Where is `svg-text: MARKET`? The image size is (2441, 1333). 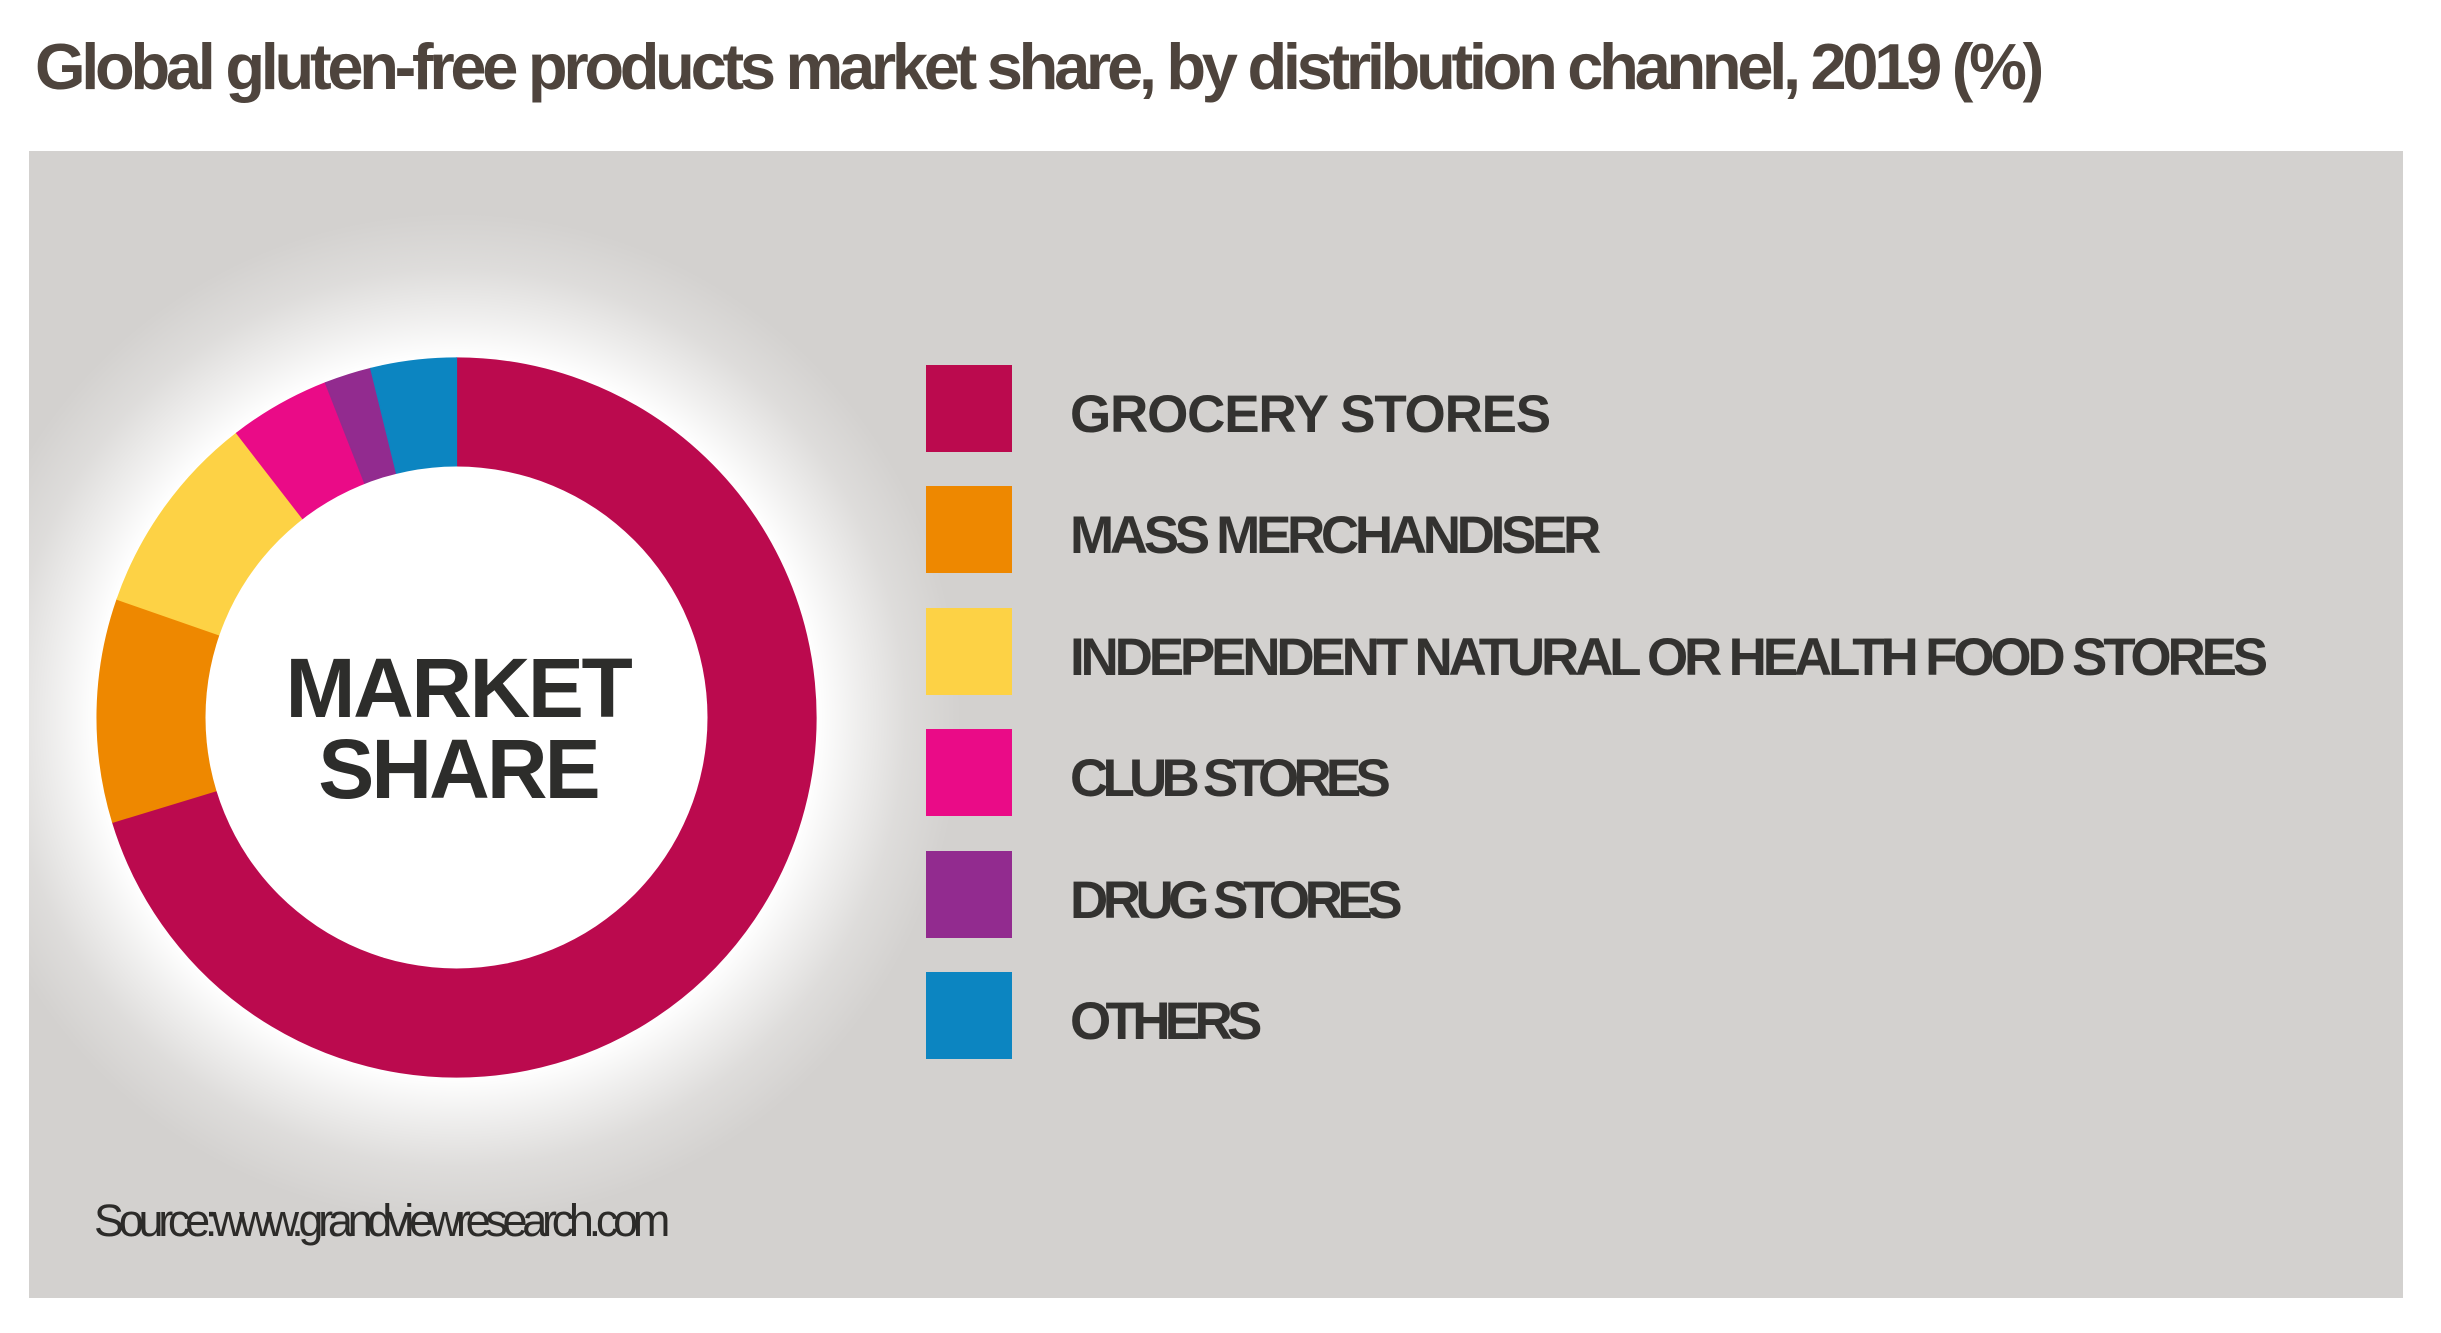
svg-text: MARKET is located at coordinates (459, 688).